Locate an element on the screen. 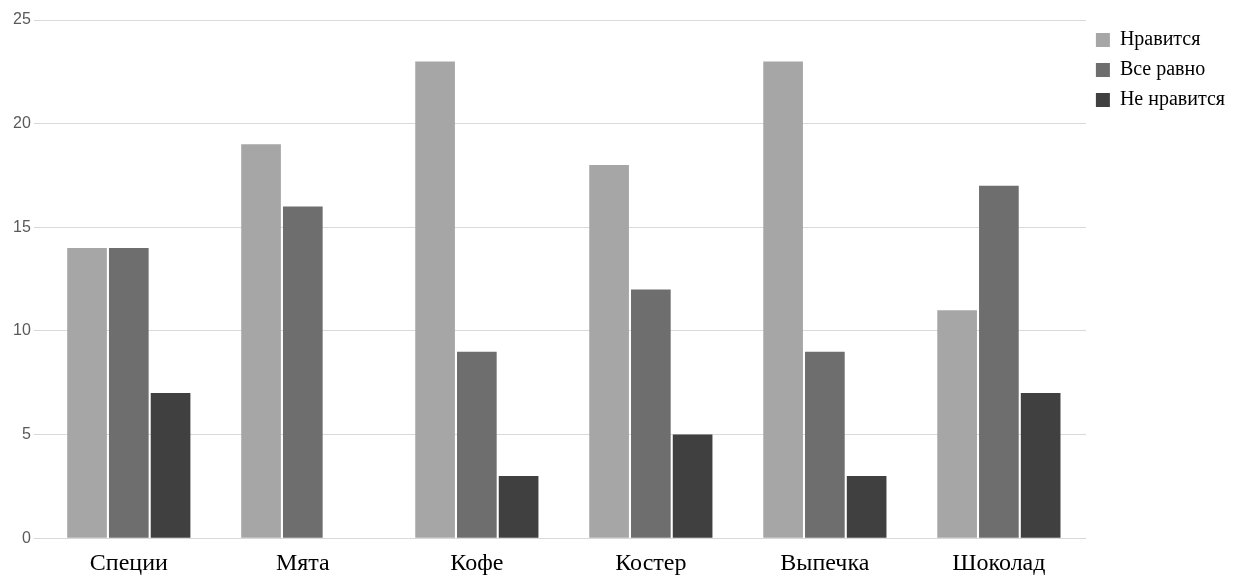  legend-label: Не нравится is located at coordinates (1172, 99).